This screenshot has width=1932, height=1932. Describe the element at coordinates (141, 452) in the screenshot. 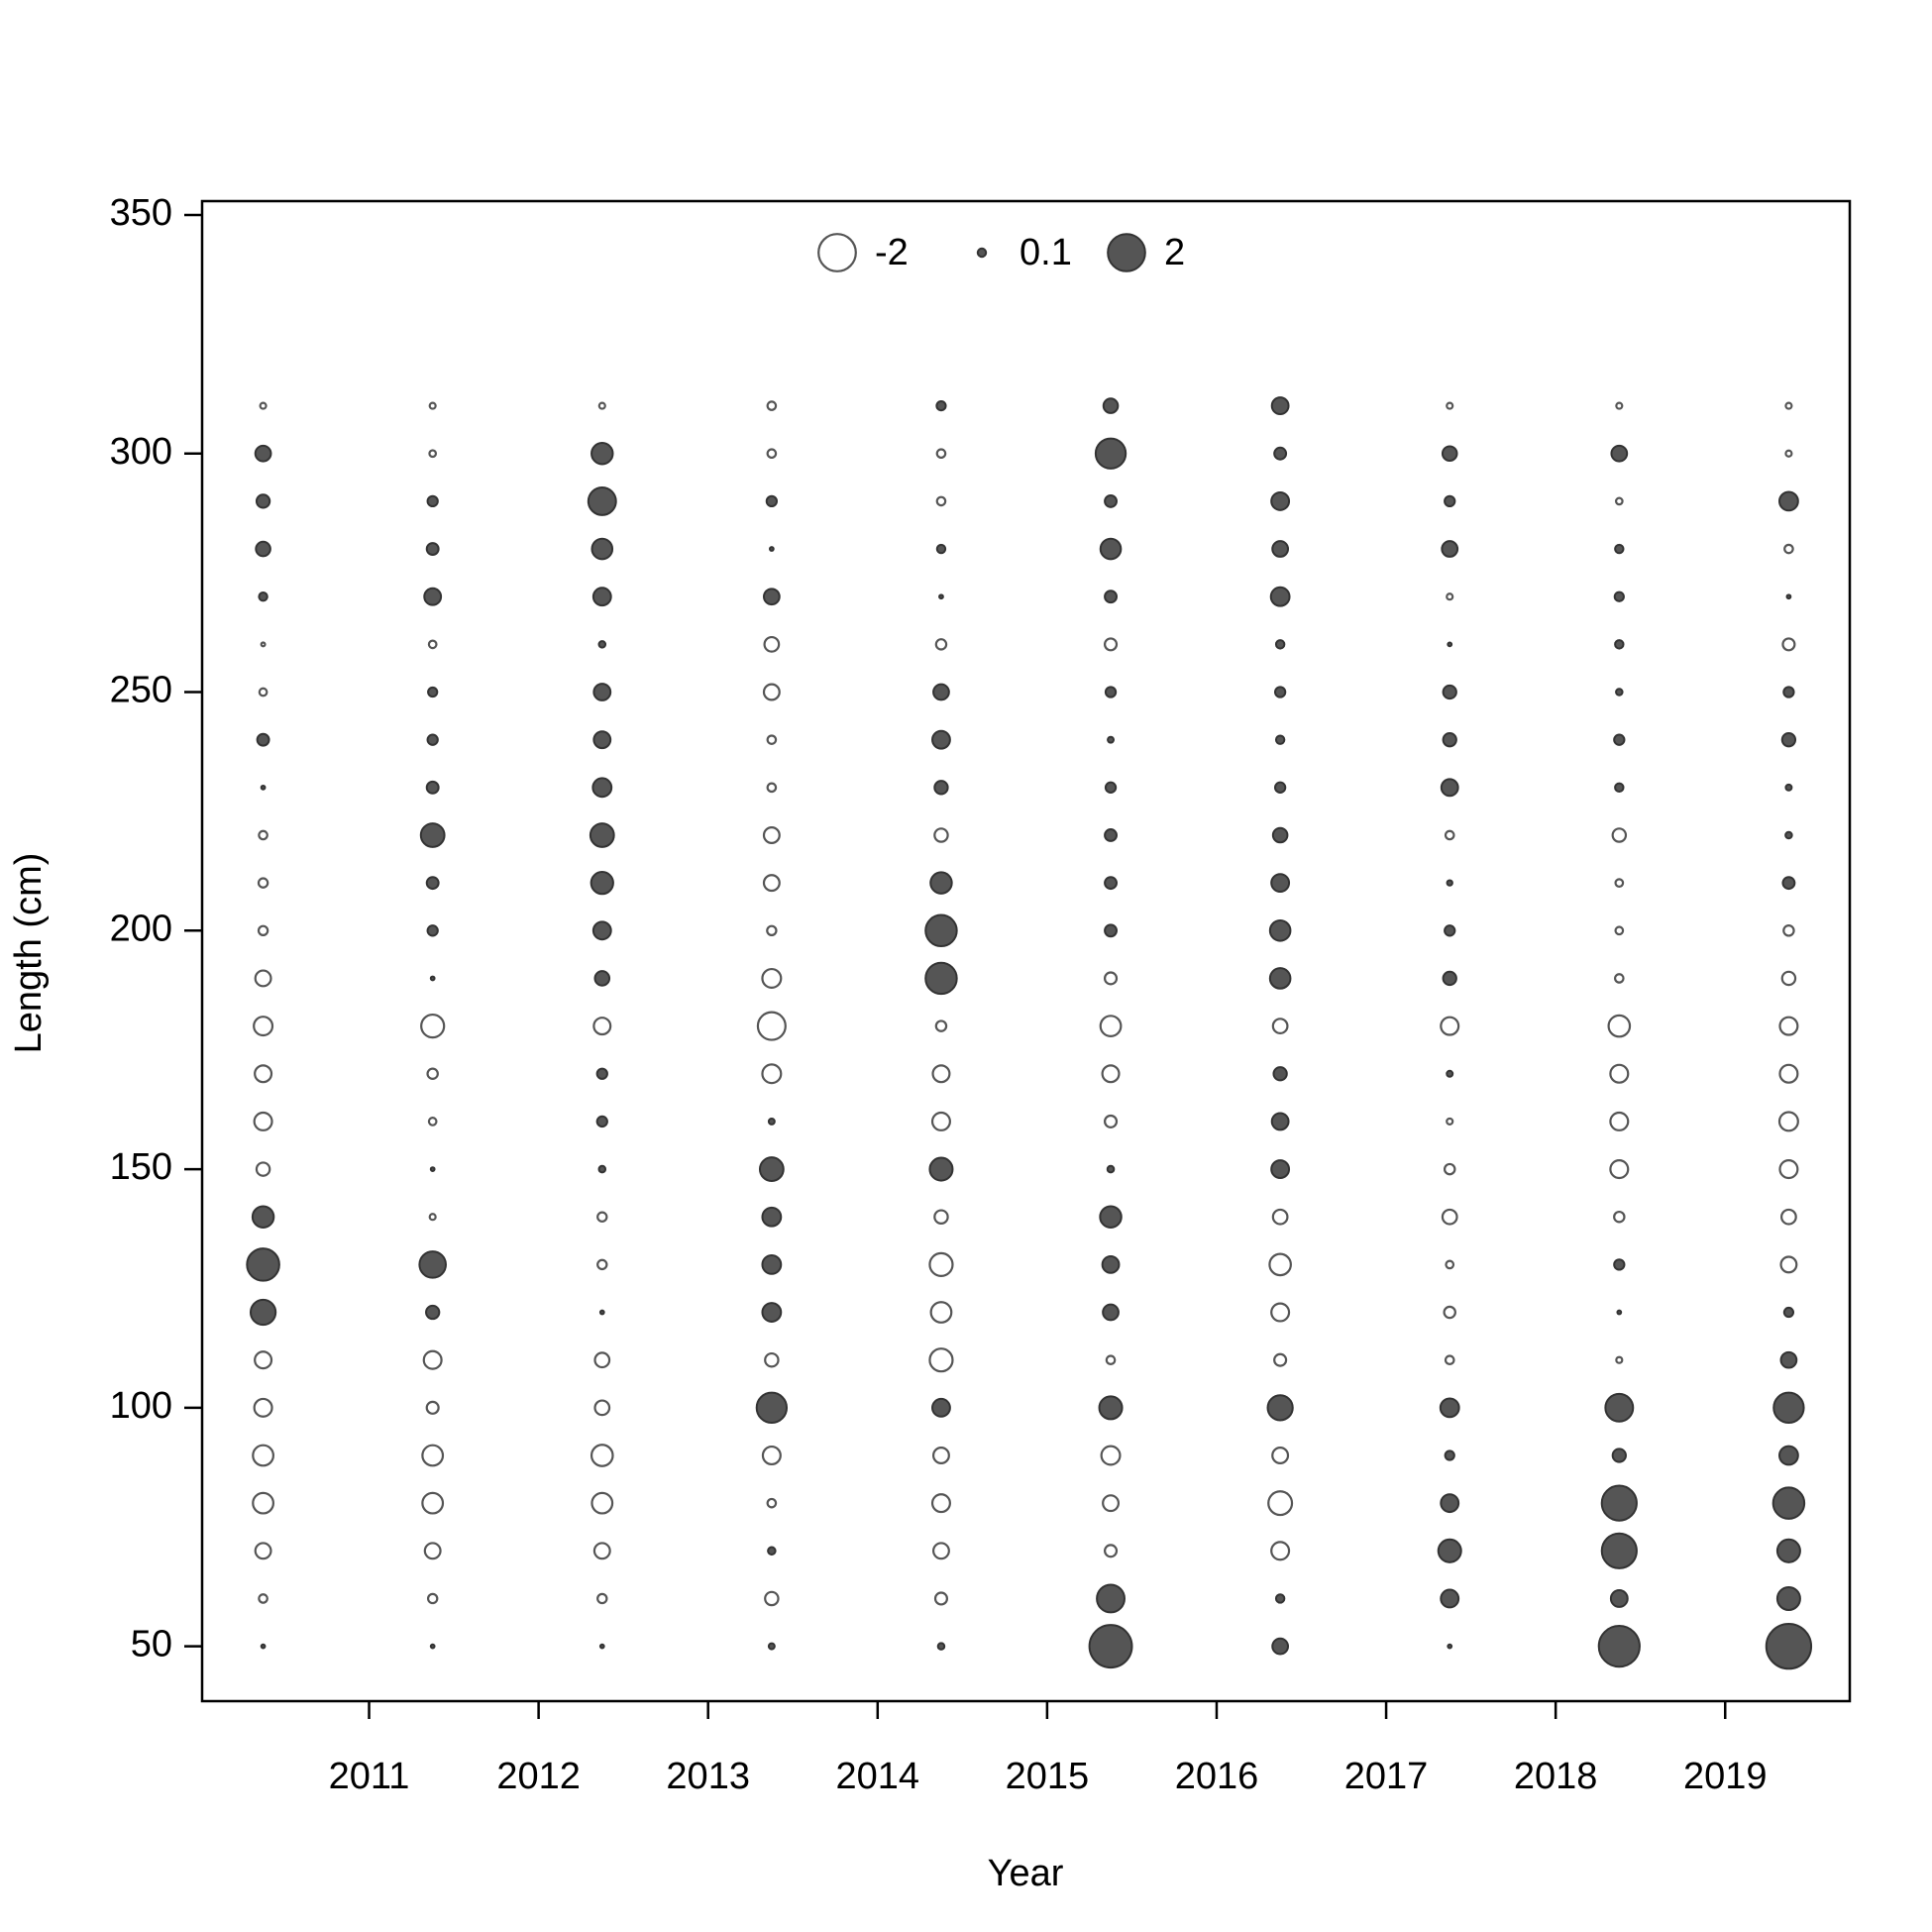

I see `y-tick-label: 300` at that location.